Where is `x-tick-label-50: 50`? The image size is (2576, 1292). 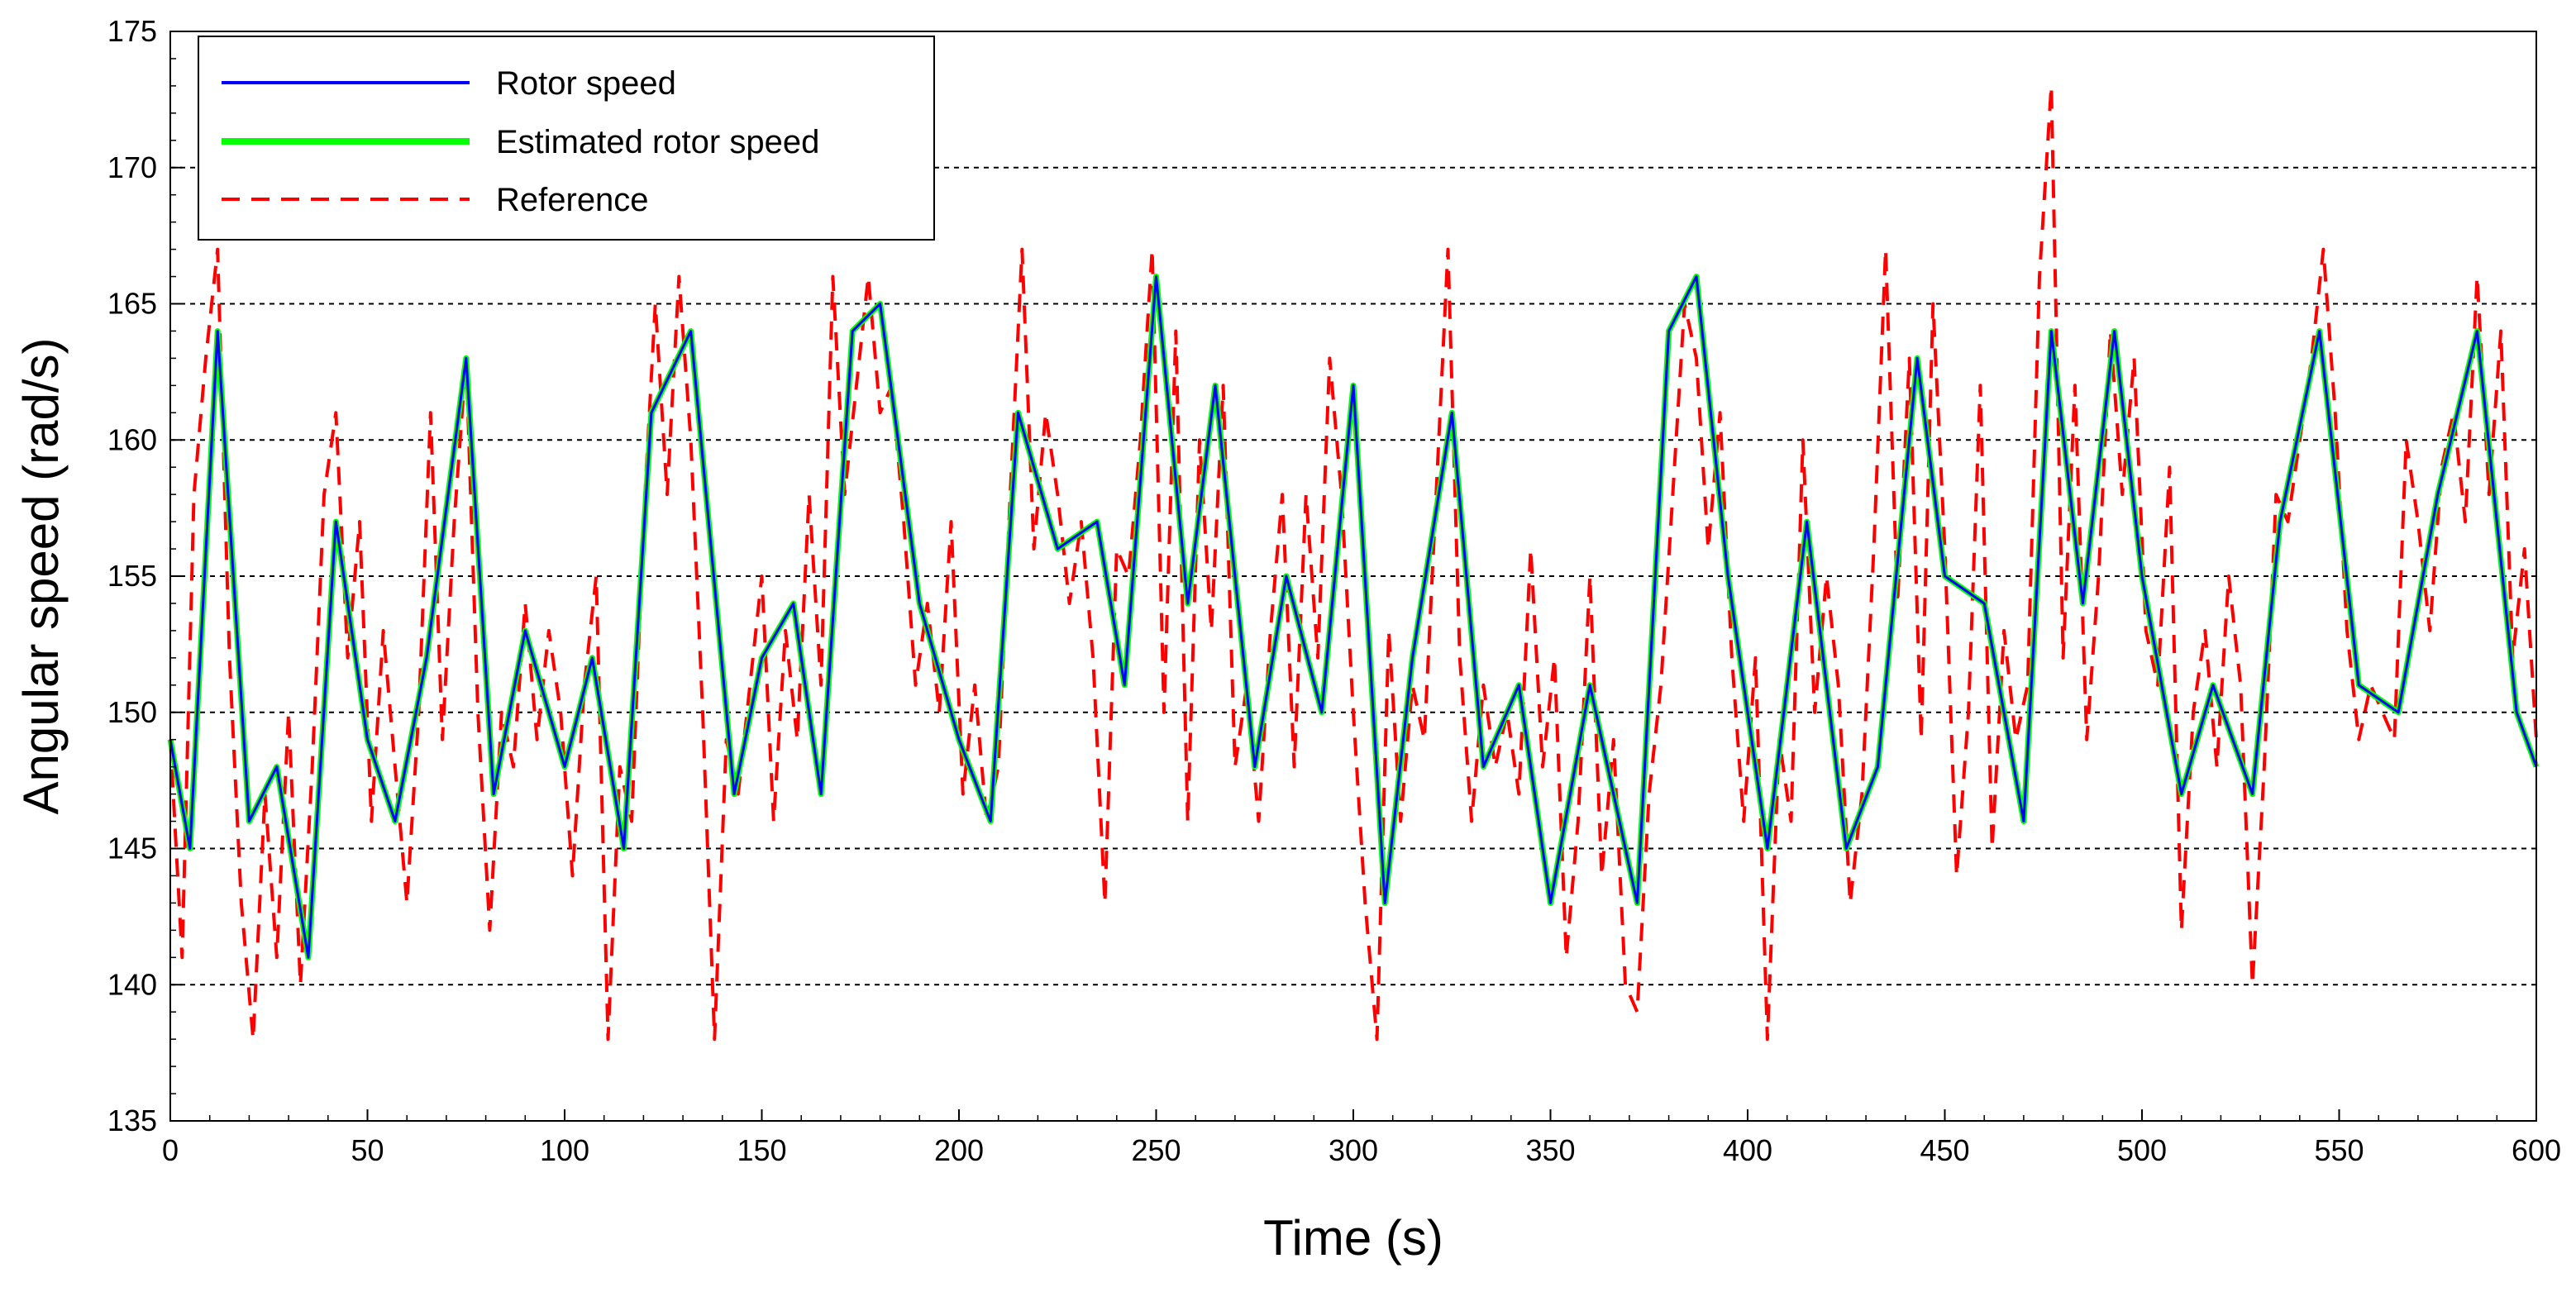
x-tick-label-50: 50 is located at coordinates (367, 1150).